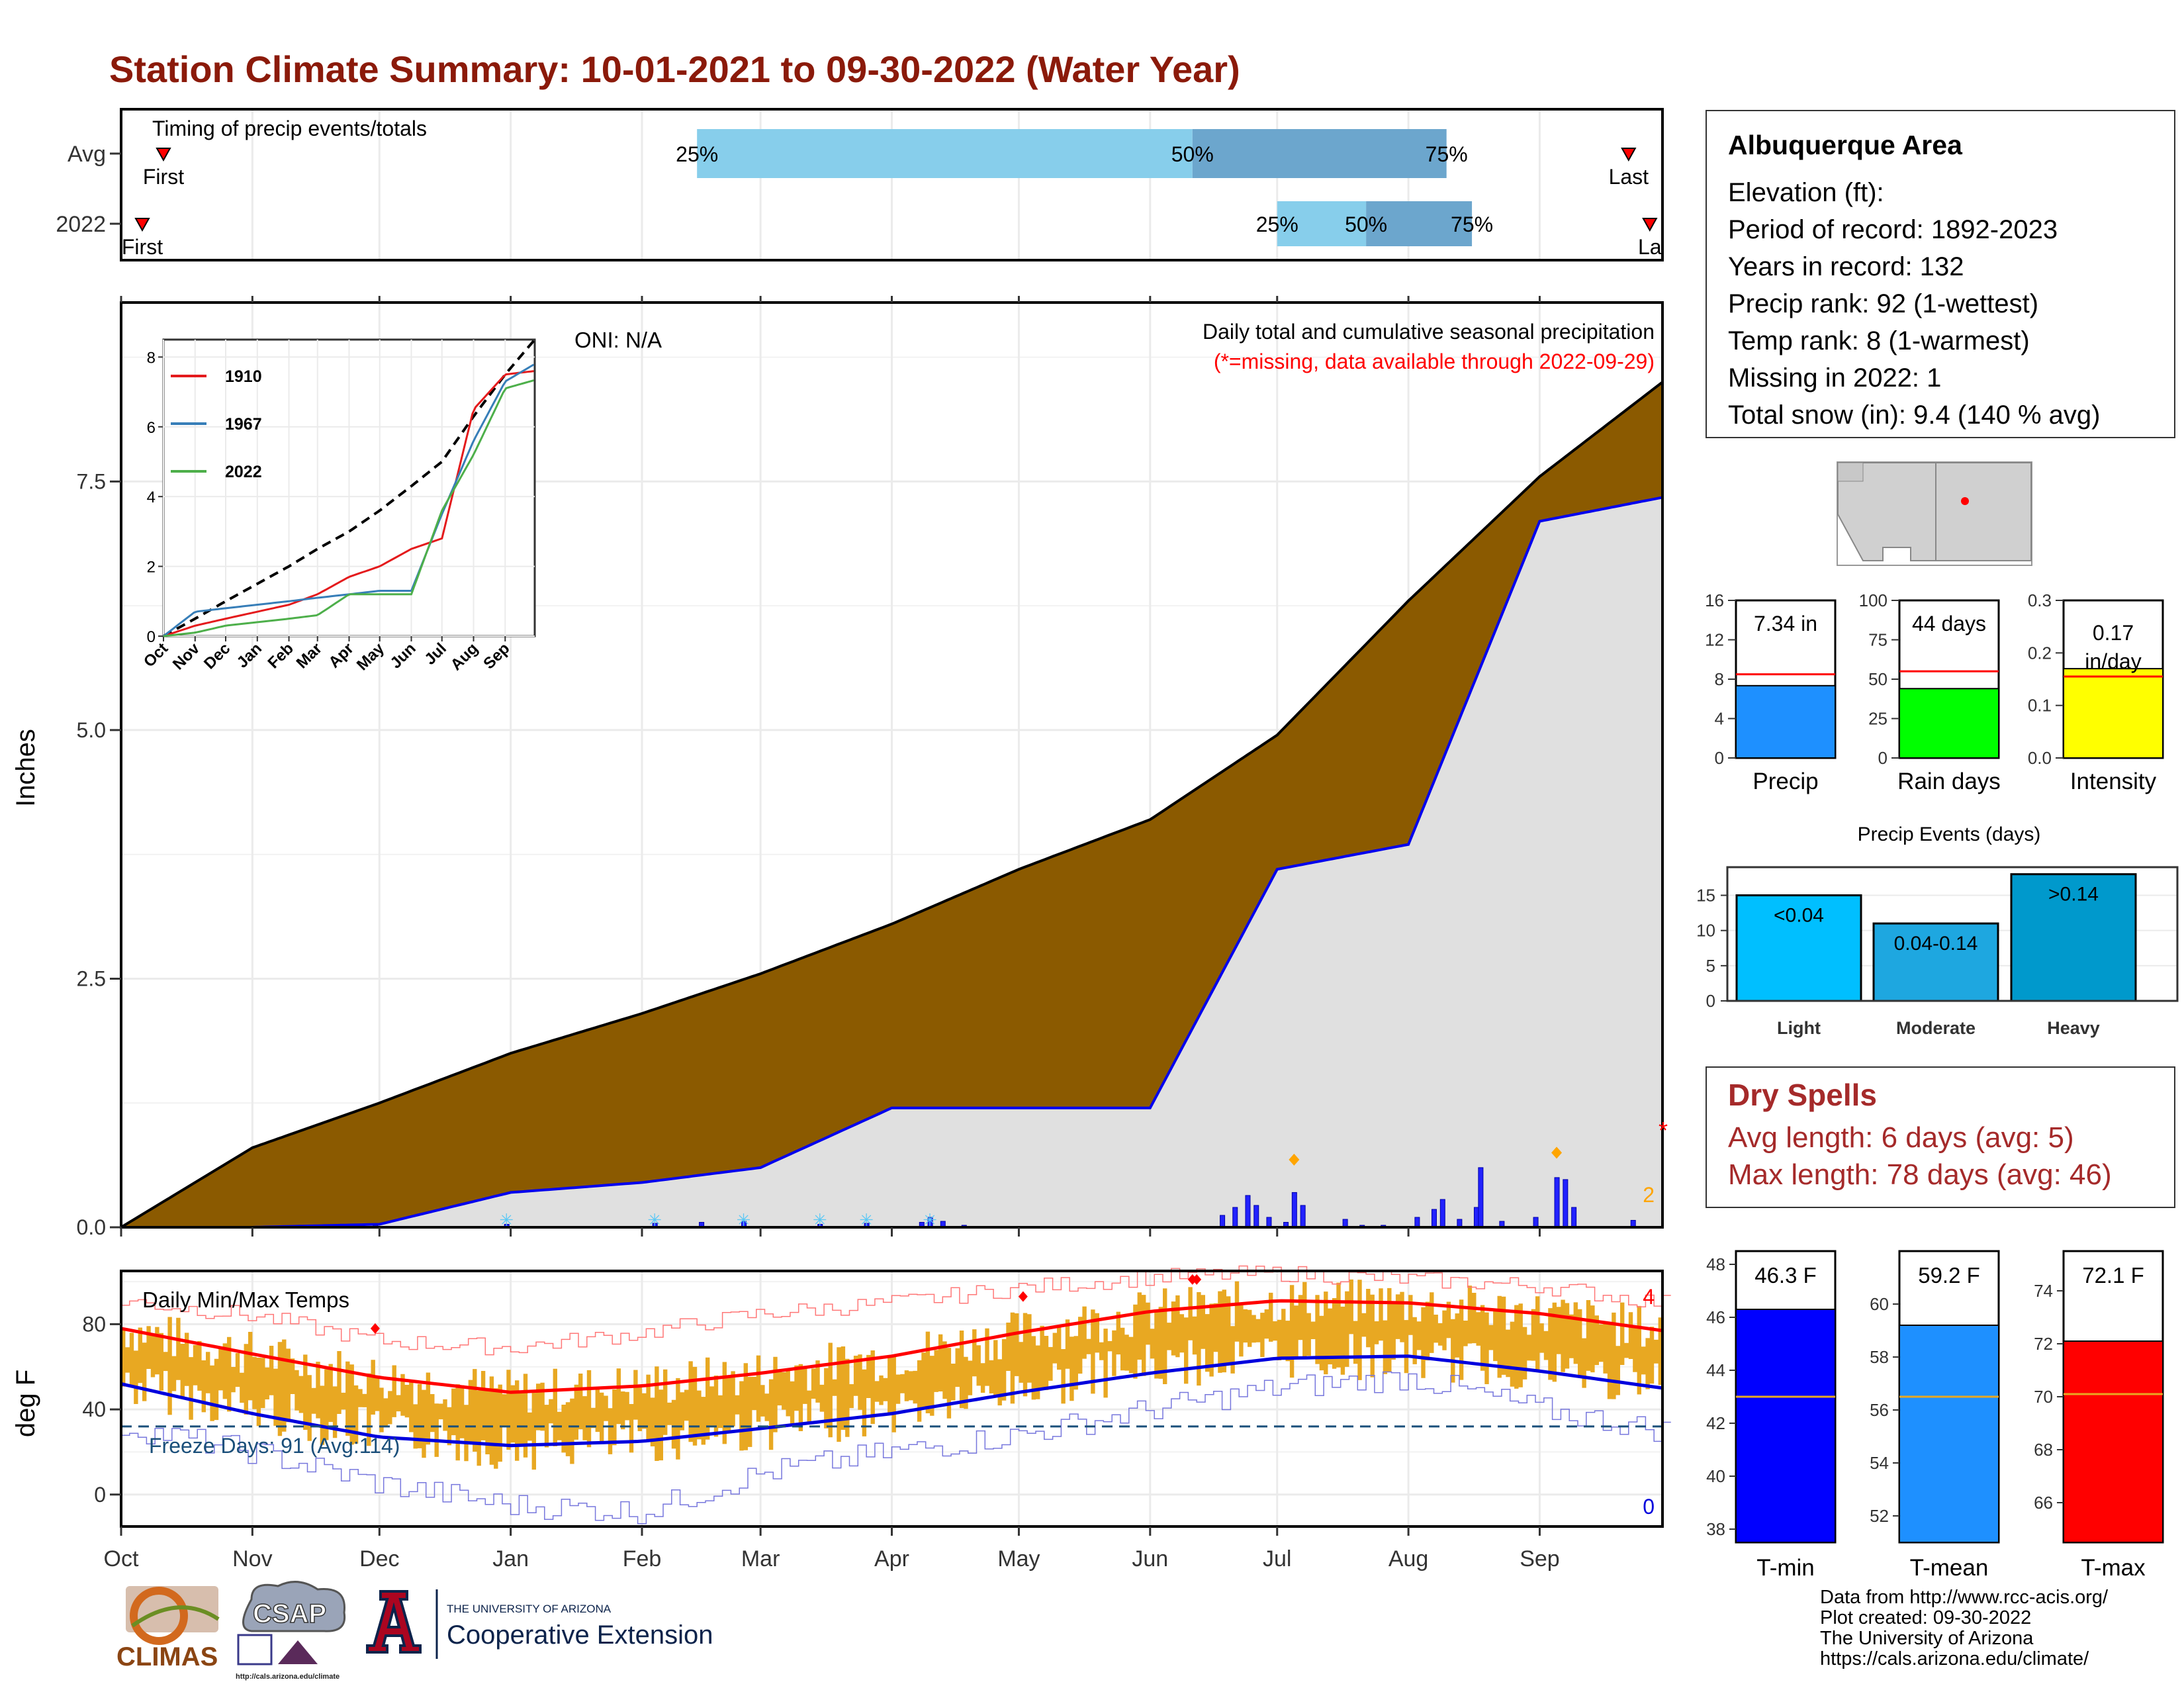  Describe the element at coordinates (1649, 1507) in the screenshot. I see `record-low-count: 0` at that location.